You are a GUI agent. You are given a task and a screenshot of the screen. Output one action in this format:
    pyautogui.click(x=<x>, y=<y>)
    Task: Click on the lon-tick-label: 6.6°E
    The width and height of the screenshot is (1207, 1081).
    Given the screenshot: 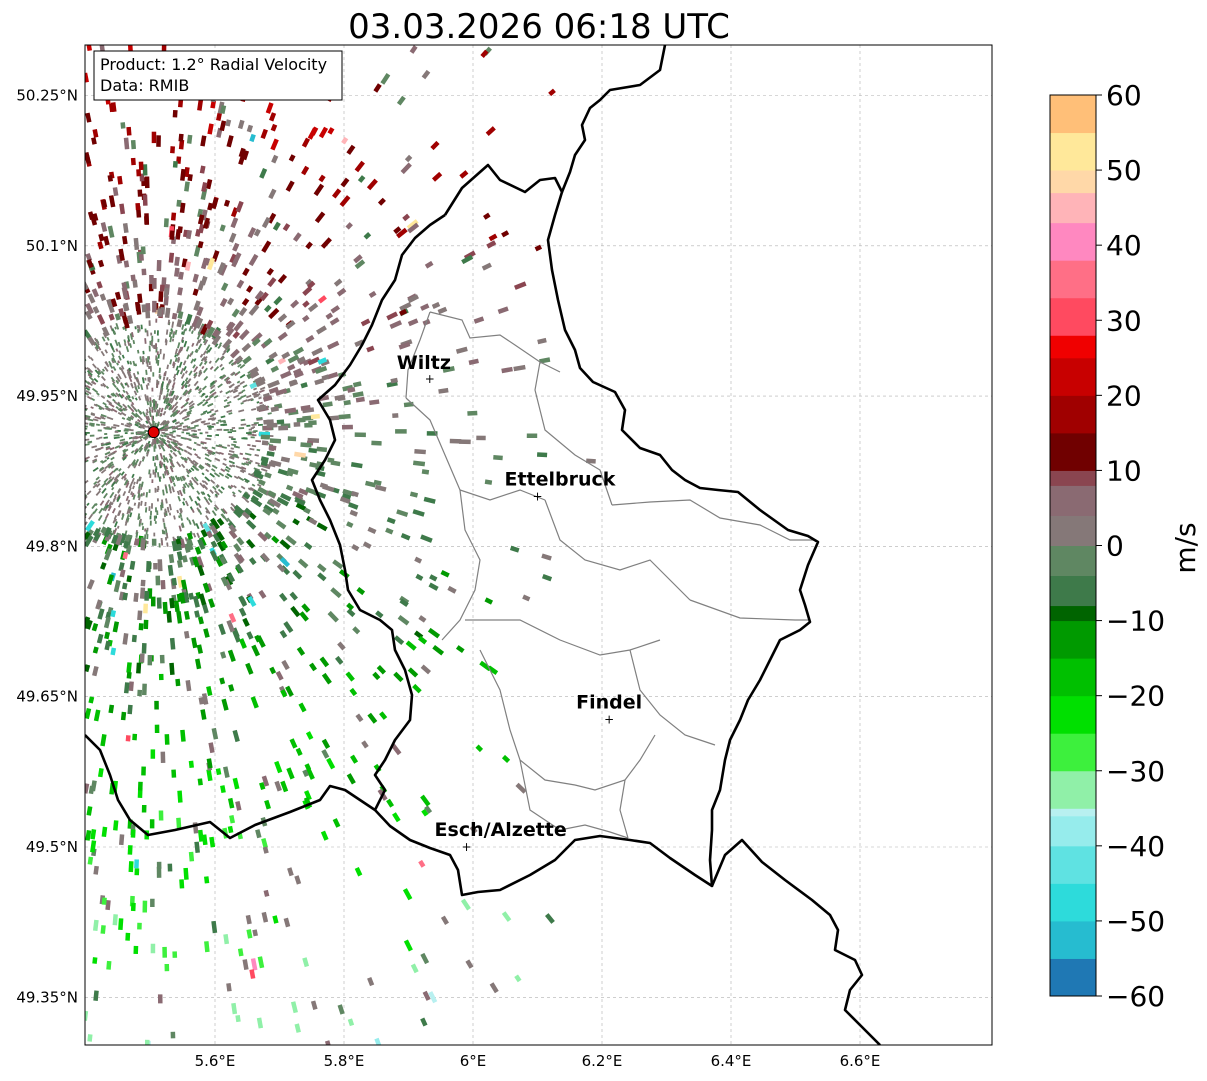 What is the action you would take?
    pyautogui.click(x=860, y=1061)
    